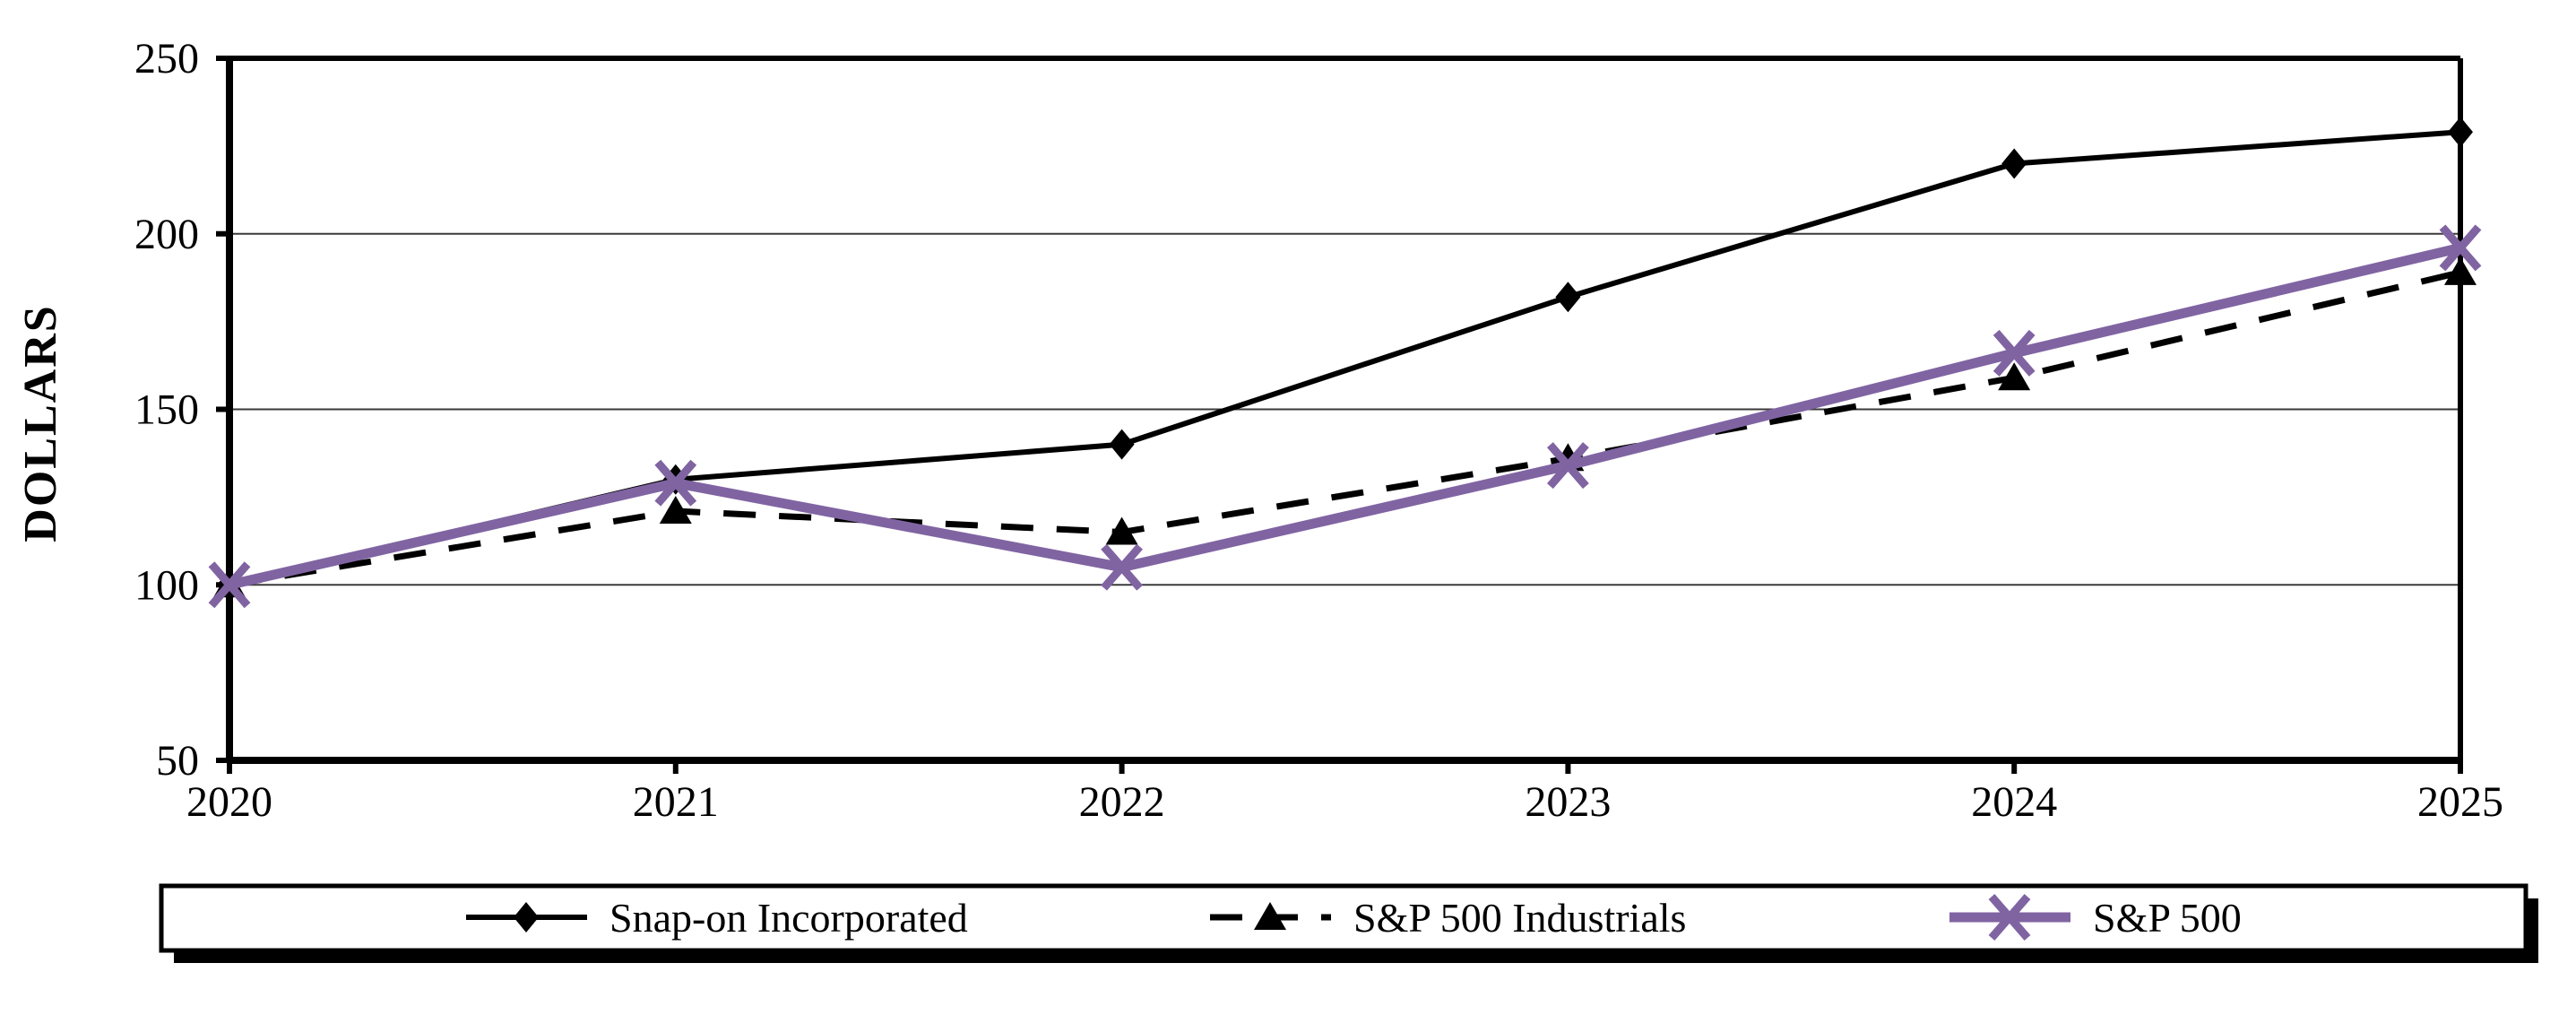  What do you see at coordinates (2014, 377) in the screenshot?
I see `point-2024-triangle-marker` at bounding box center [2014, 377].